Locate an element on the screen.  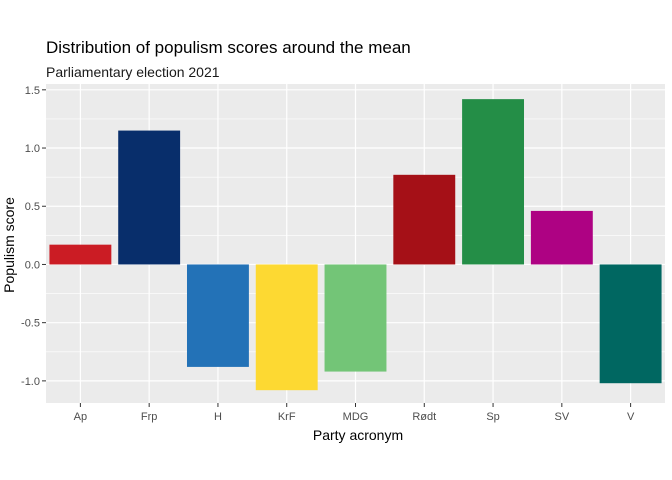
chart-subtitle: Parliamentary election 2021 is located at coordinates (133, 72).